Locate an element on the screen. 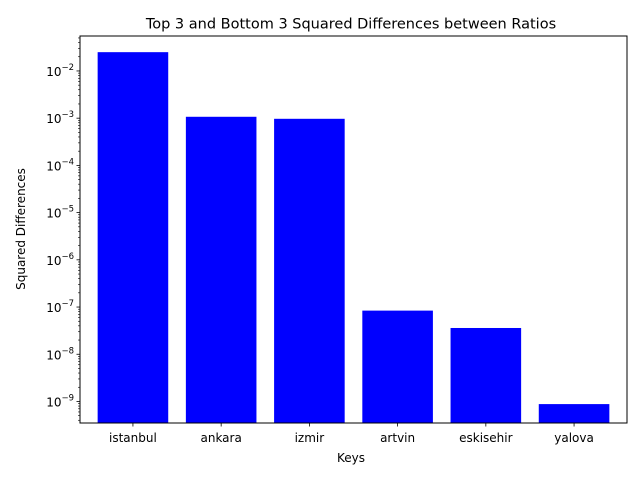  x-tick-label: eskisehir is located at coordinates (485, 438).